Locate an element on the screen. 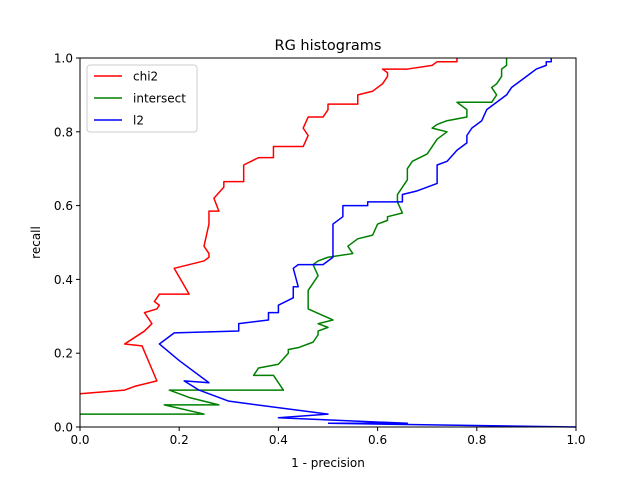  legend-label-chi2: chi2 is located at coordinates (145, 77).